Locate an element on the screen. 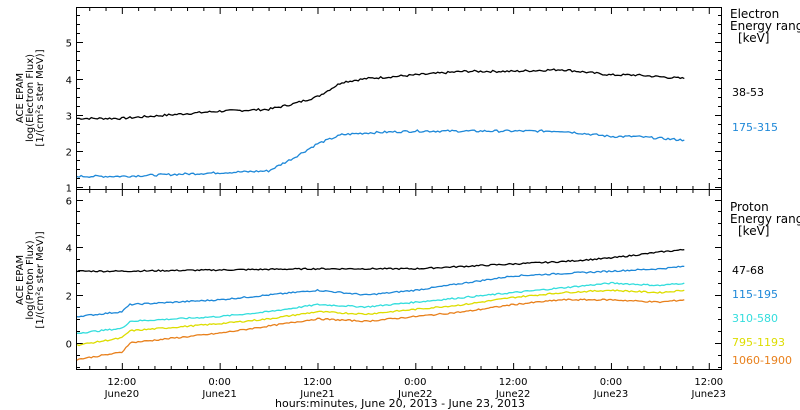 The image size is (800, 410). legend-entry-38-53: 38-53 is located at coordinates (748, 92).